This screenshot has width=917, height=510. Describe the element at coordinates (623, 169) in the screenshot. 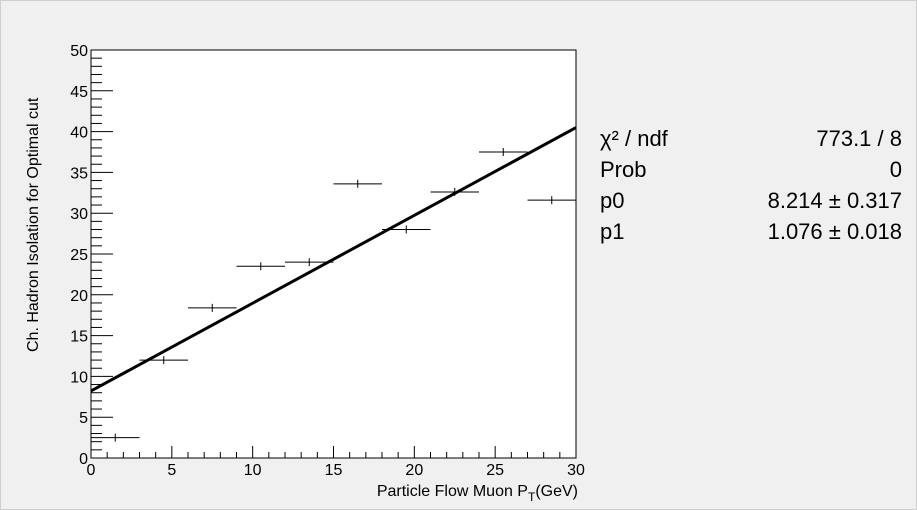

I see `stat-name: Prob` at that location.